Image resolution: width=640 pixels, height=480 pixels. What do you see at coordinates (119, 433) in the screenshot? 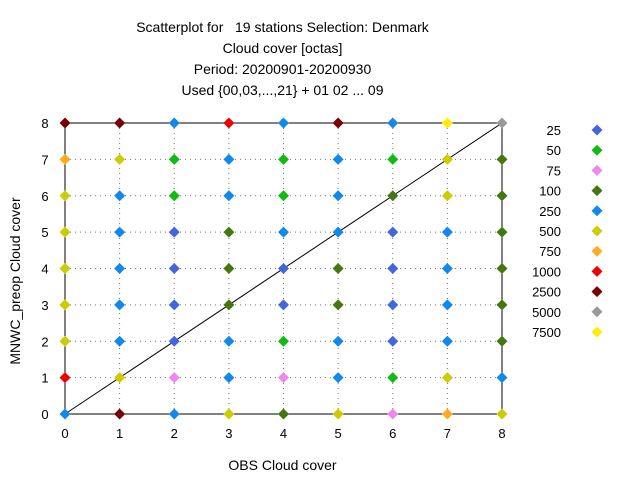
I see `x-tick-label: 1` at bounding box center [119, 433].